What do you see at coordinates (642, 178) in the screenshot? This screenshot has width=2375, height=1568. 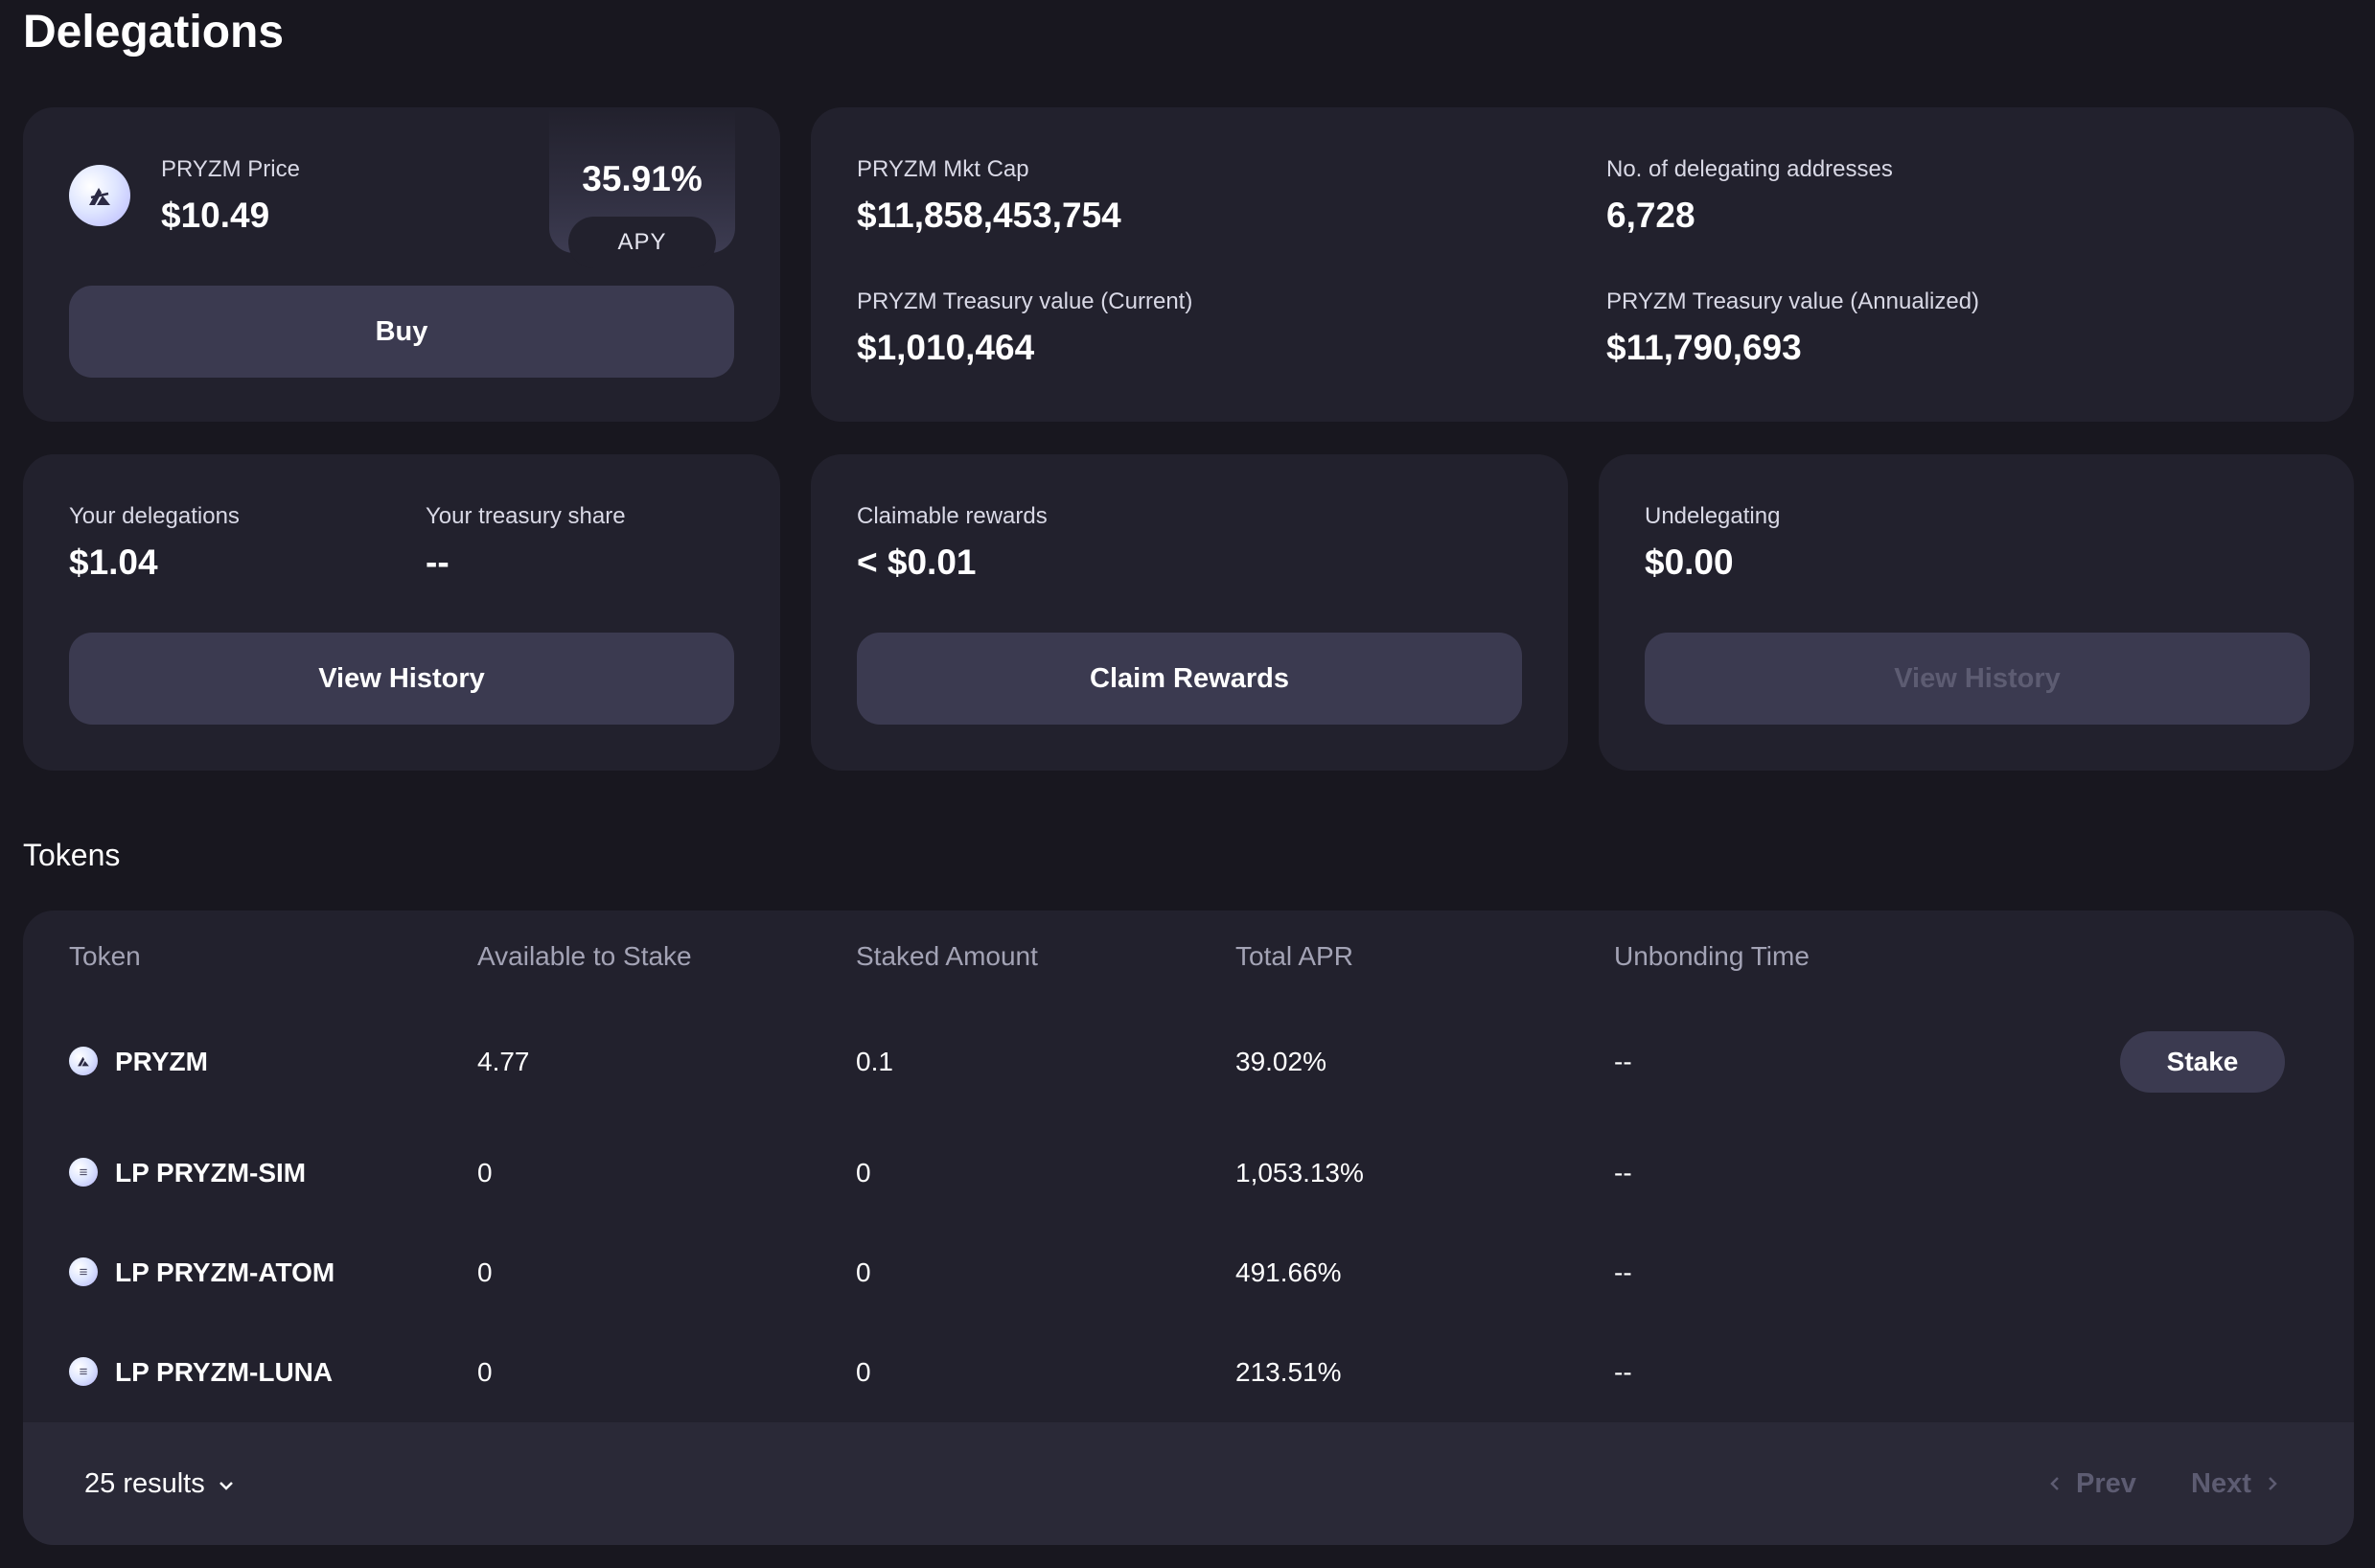 I see `apy-value: 35.91%` at bounding box center [642, 178].